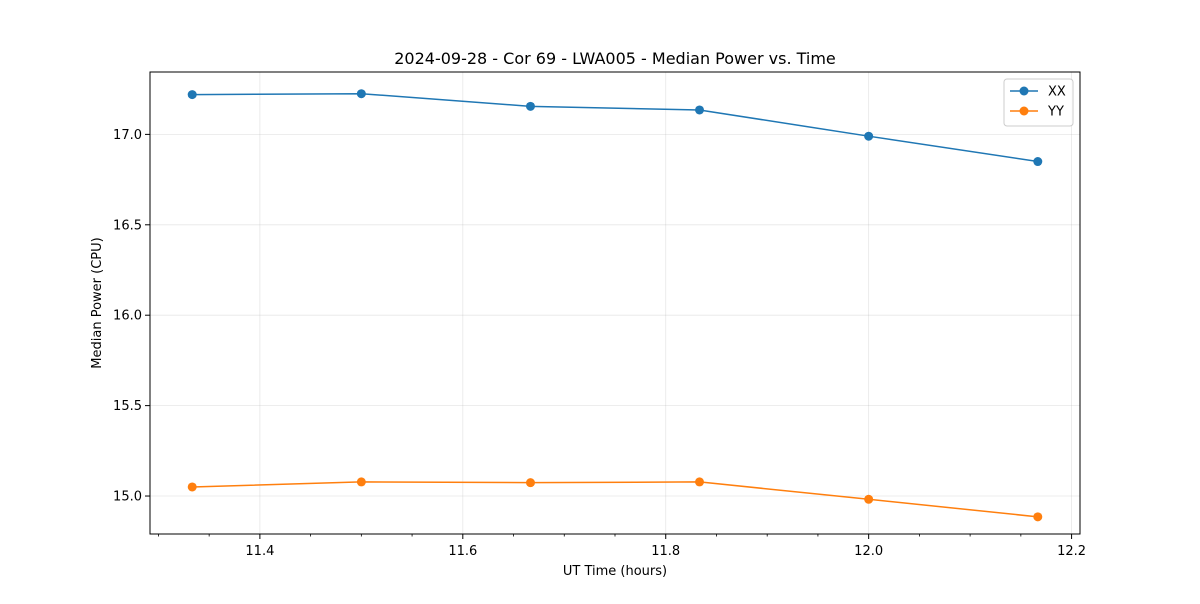  I want to click on y-tick-label: 16.5, so click(127, 225).